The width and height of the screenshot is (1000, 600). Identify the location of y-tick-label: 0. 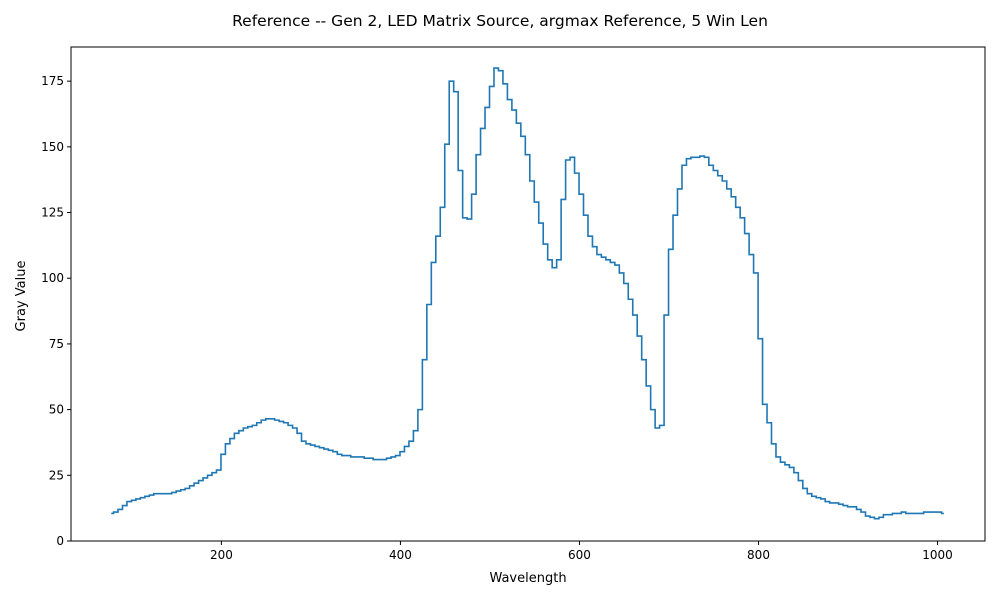
(60, 541).